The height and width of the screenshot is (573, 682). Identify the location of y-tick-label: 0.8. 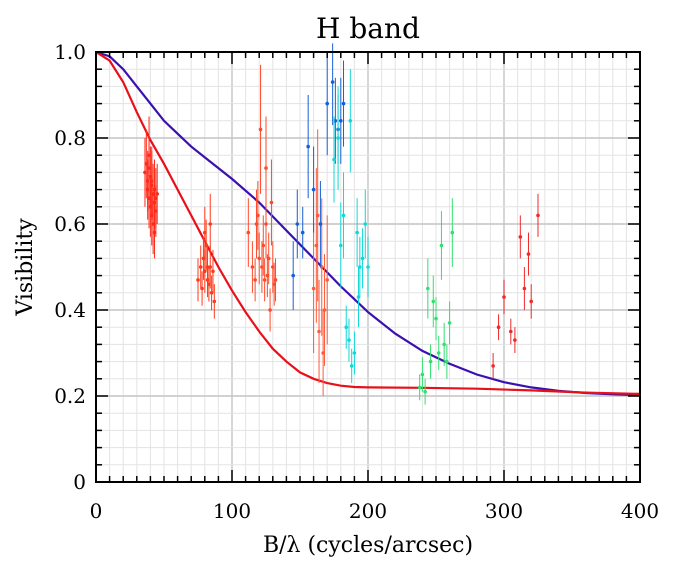
(70, 138).